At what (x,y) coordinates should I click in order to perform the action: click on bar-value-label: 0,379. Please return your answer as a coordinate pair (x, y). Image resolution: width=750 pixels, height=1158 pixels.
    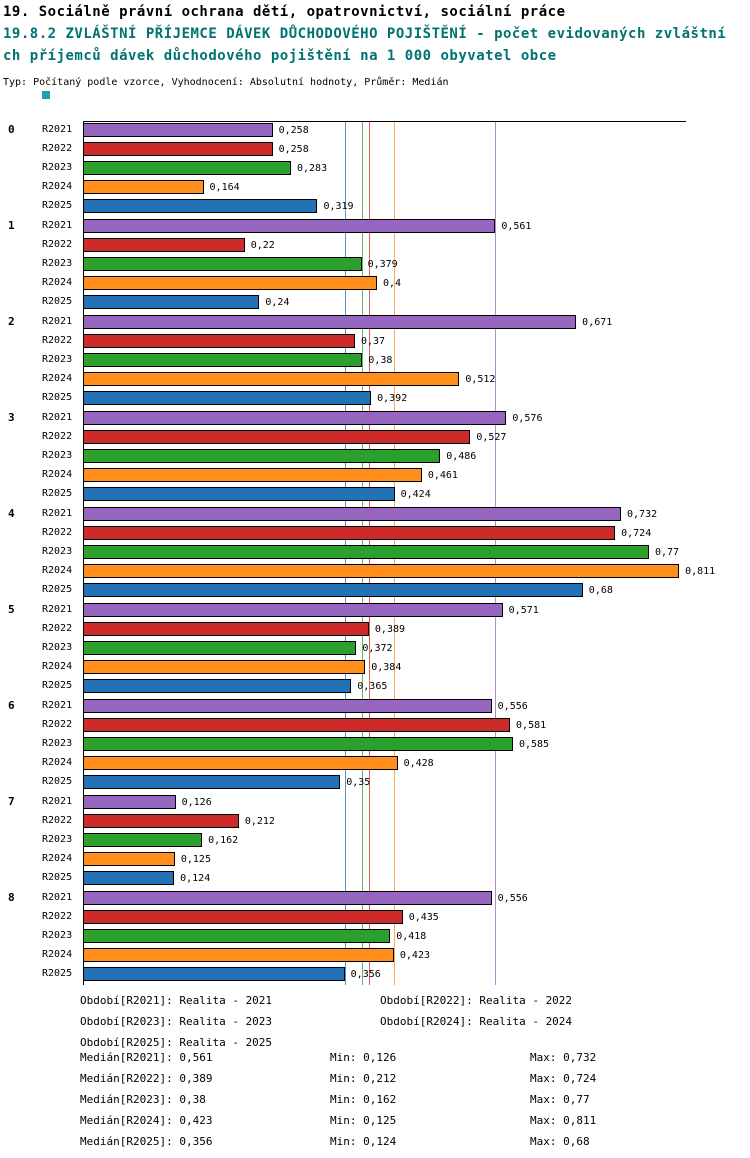
    Looking at the image, I should click on (382, 264).